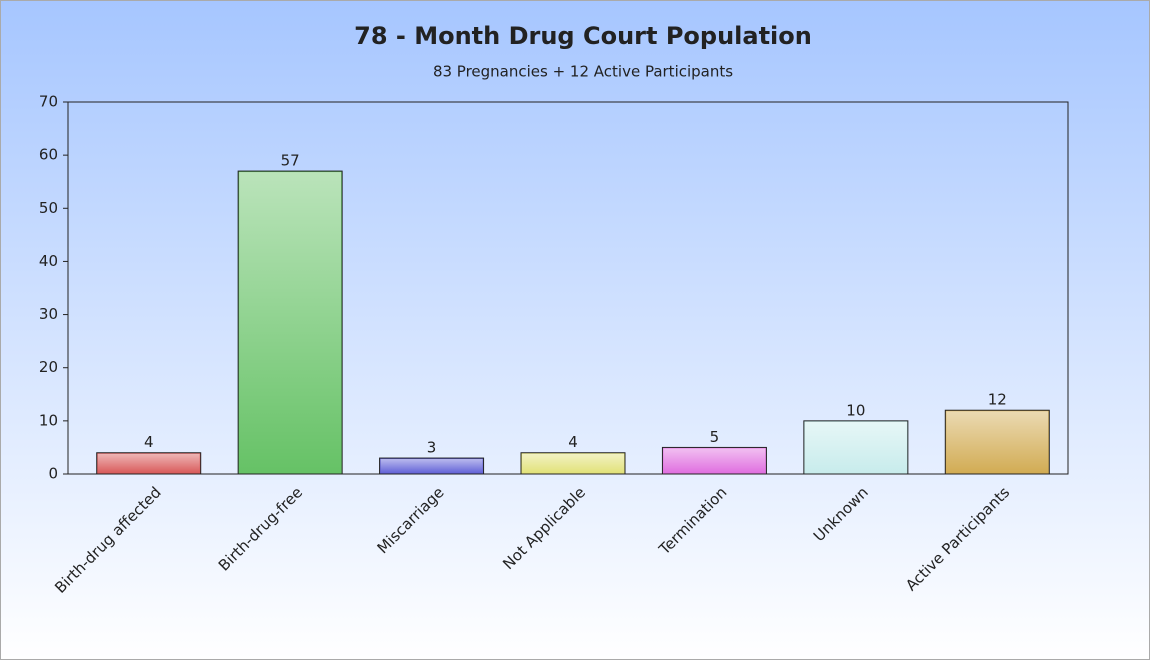 This screenshot has width=1150, height=660. I want to click on y-tick-label: 40, so click(48, 261).